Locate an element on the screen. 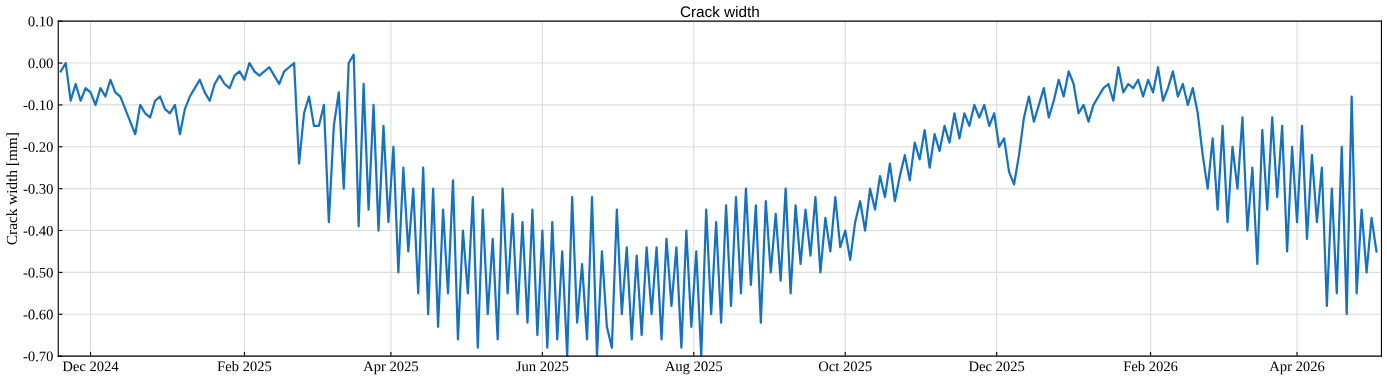  y-tick-label: -0.70 is located at coordinates (38, 356).